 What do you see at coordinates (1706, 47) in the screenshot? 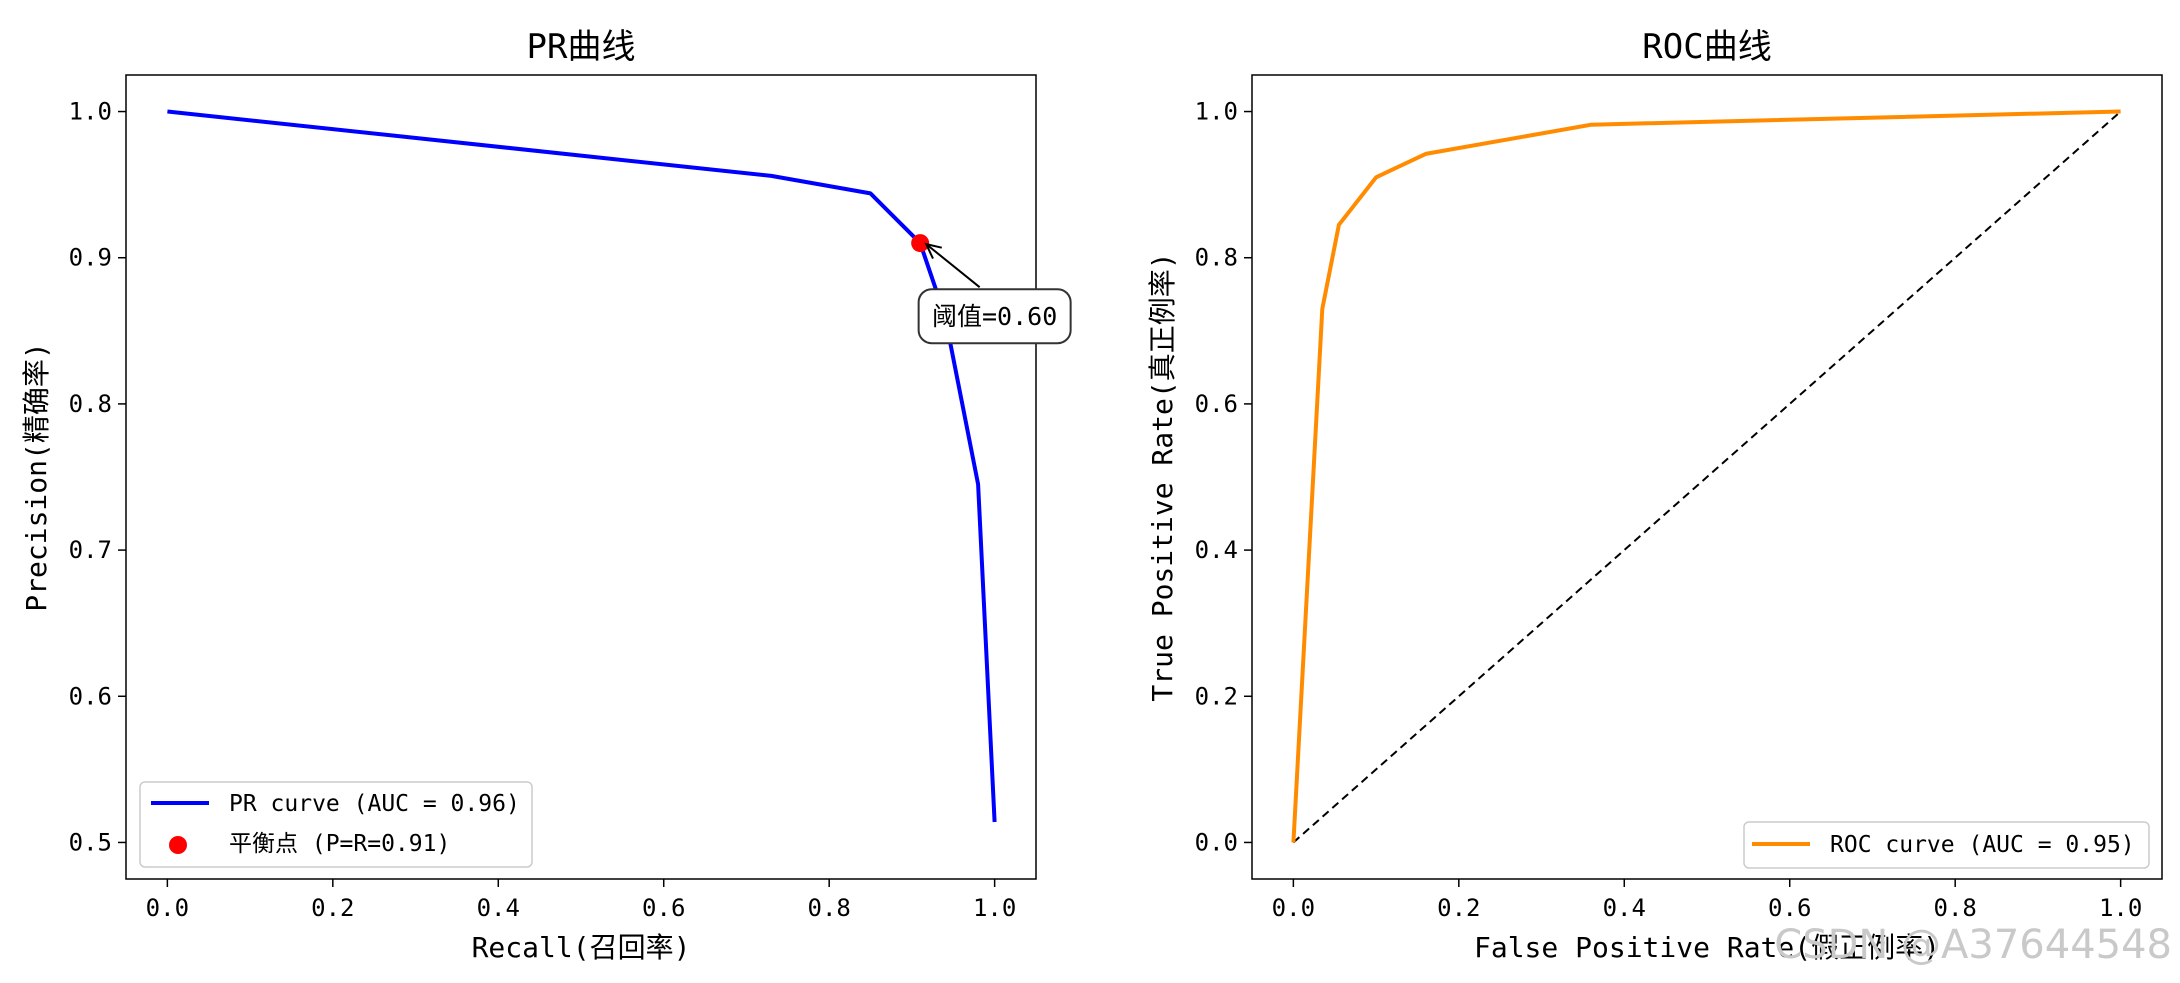
I see `roc-chart-title: ROC曲线` at bounding box center [1706, 47].